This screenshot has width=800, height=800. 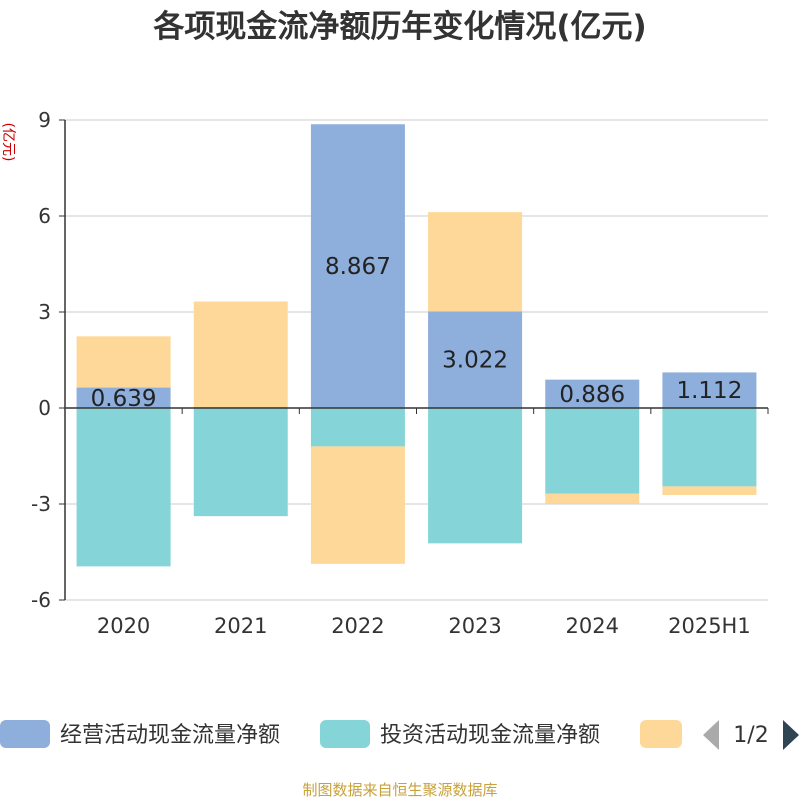 I want to click on source-footer: 制图数据来自恒生聚源数据库, so click(x=399, y=790).